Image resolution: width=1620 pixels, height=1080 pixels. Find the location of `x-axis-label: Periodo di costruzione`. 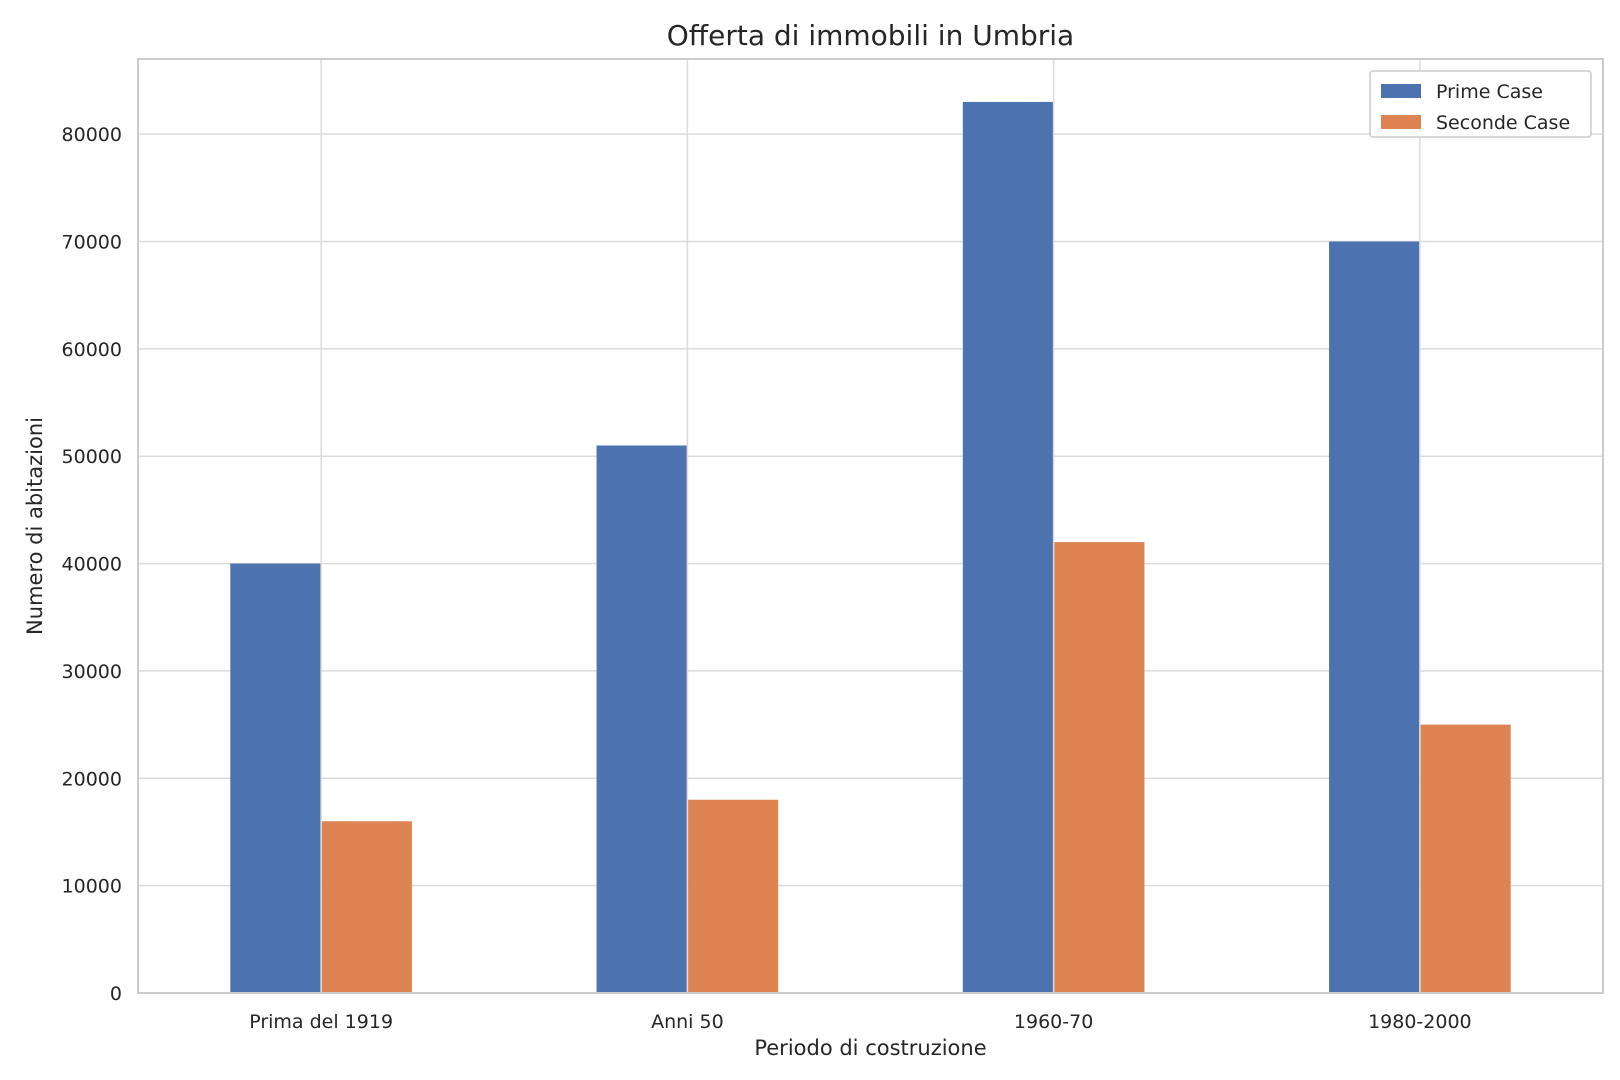

x-axis-label: Periodo di costruzione is located at coordinates (870, 1048).